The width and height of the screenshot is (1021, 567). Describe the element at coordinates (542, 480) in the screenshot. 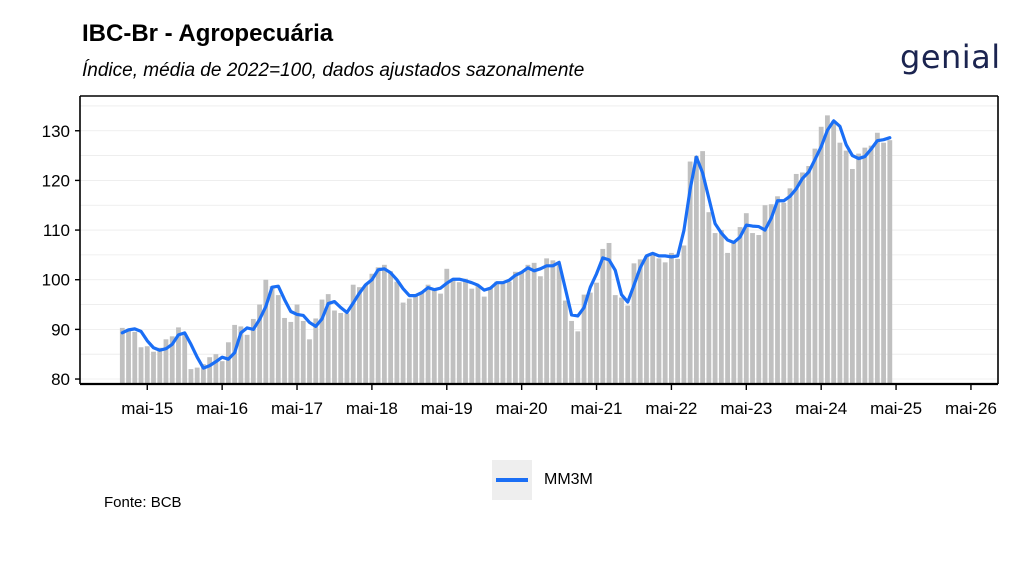

I see `chart-legend: MM3M` at that location.